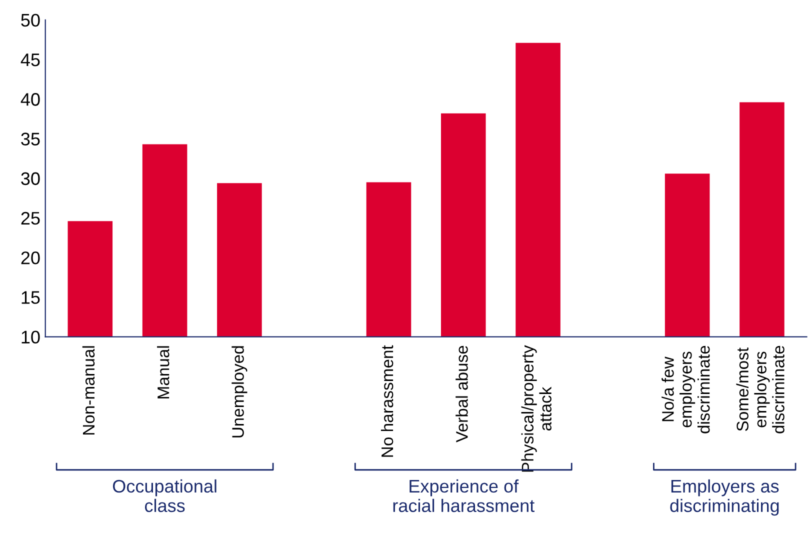 This screenshot has height=538, width=810. I want to click on y-tick-label: 30, so click(30, 179).